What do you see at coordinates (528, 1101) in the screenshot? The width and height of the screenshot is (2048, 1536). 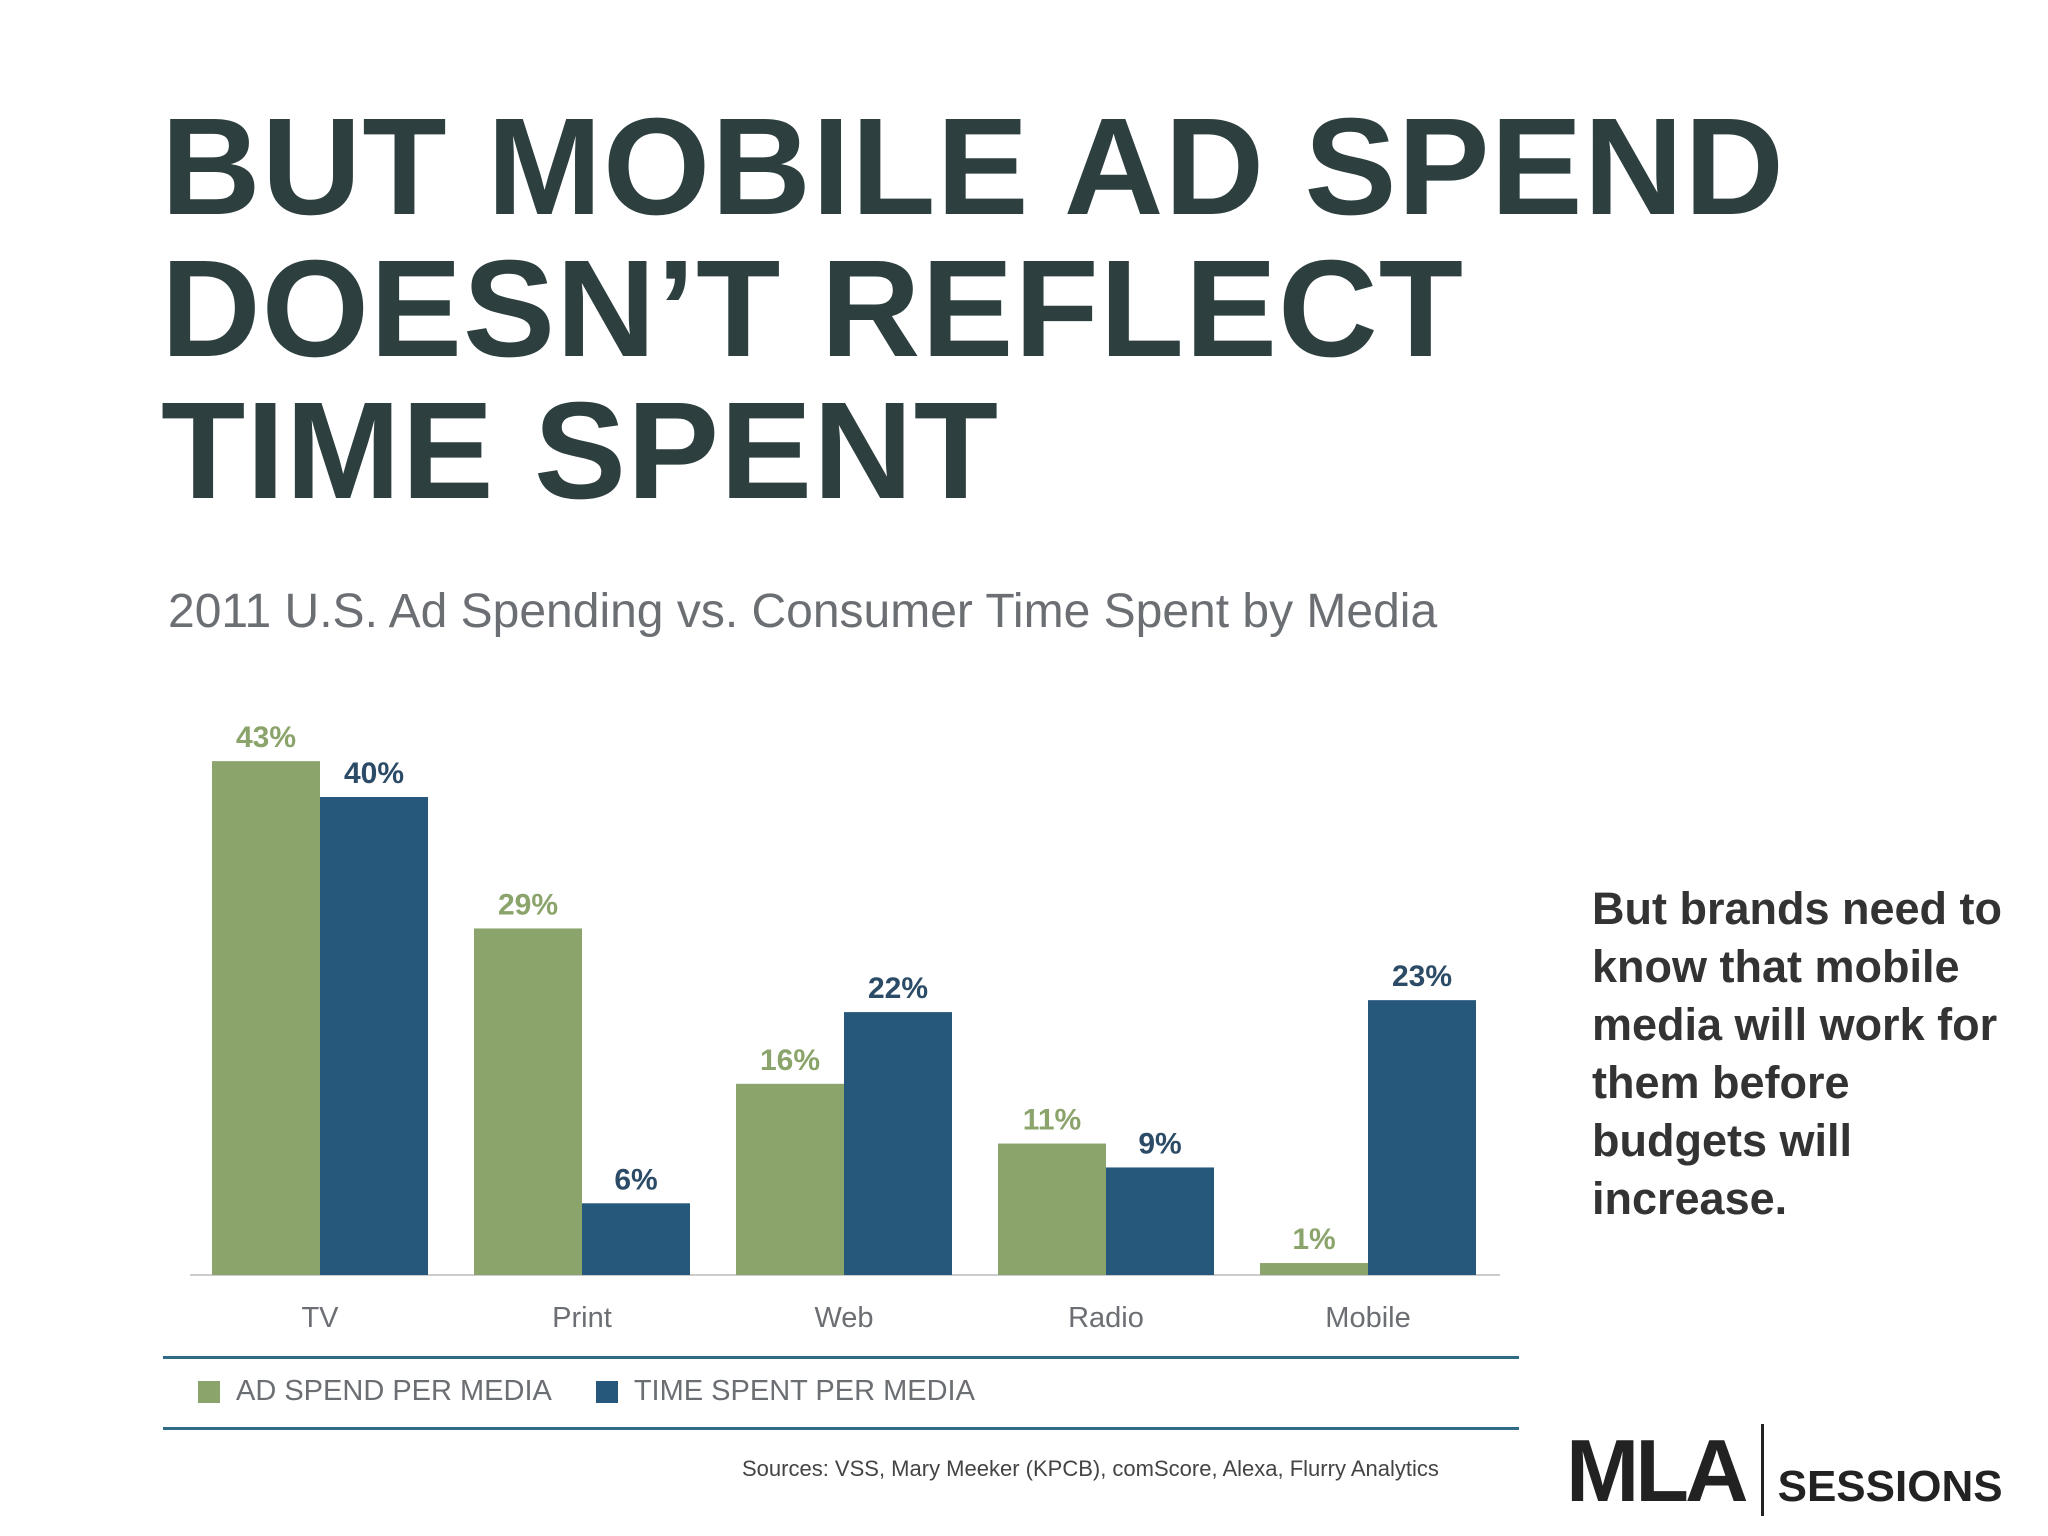 I see `bar-ad-spend-print` at bounding box center [528, 1101].